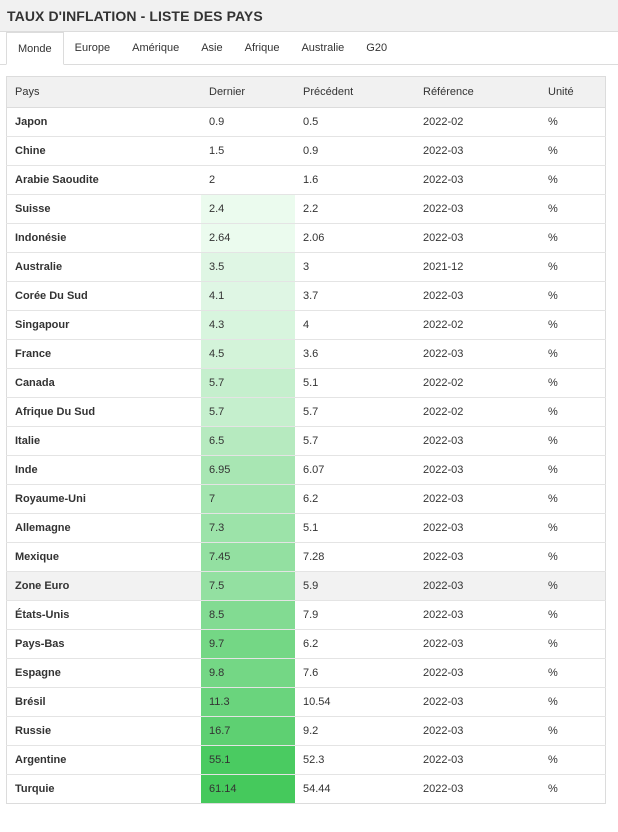  What do you see at coordinates (306, 702) in the screenshot?
I see `table-row: Brésil 11.3 10.54 2022-03%` at bounding box center [306, 702].